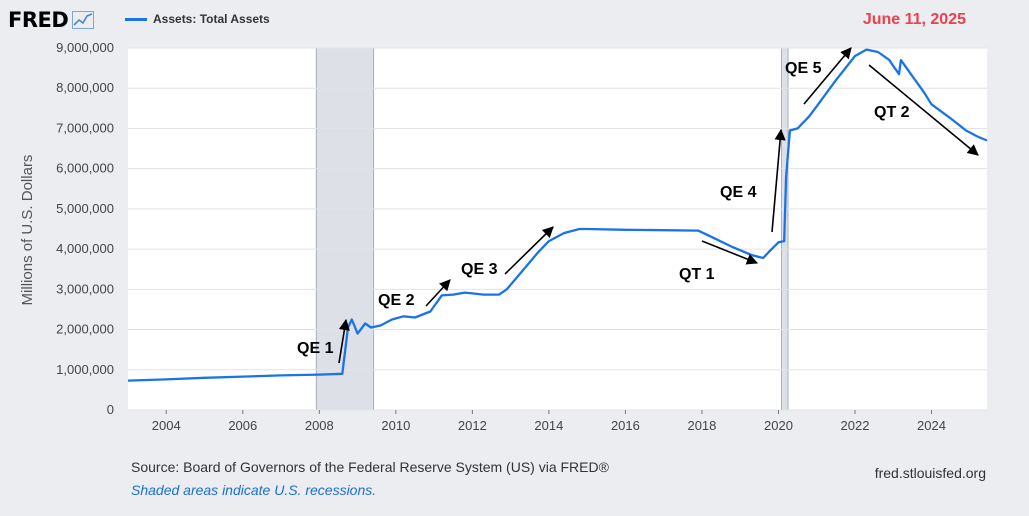  What do you see at coordinates (85, 369) in the screenshot?
I see `y-tick-label: 1,000,000` at bounding box center [85, 369].